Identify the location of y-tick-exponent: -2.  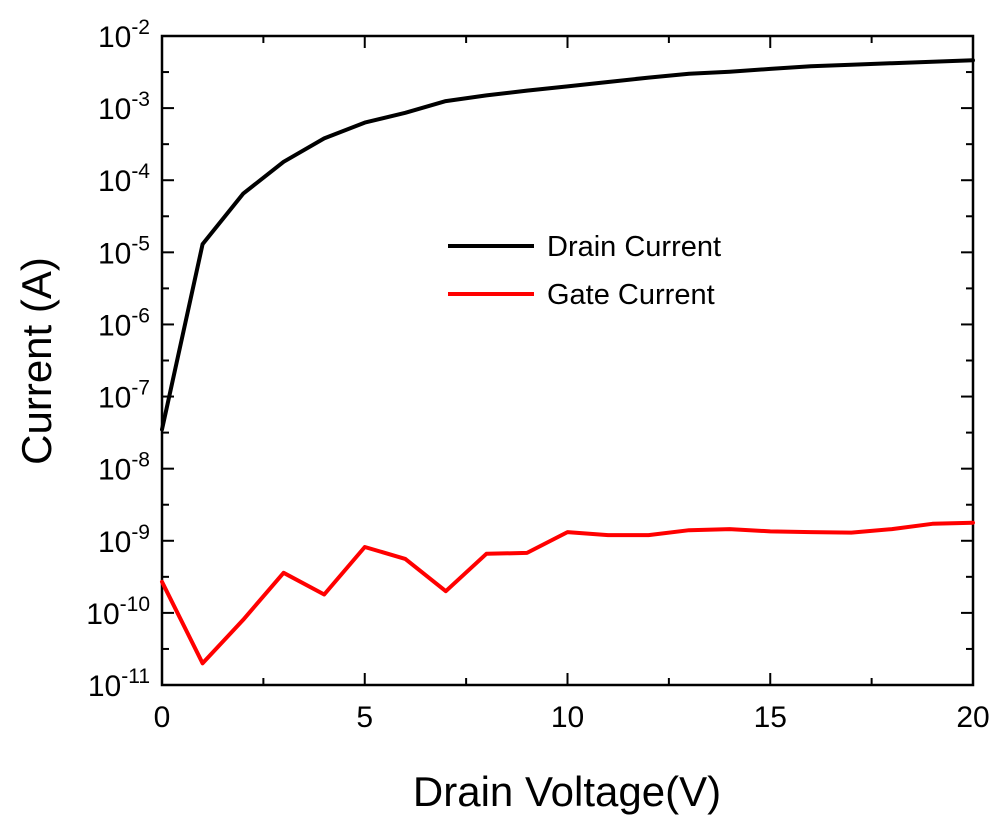
(140, 27).